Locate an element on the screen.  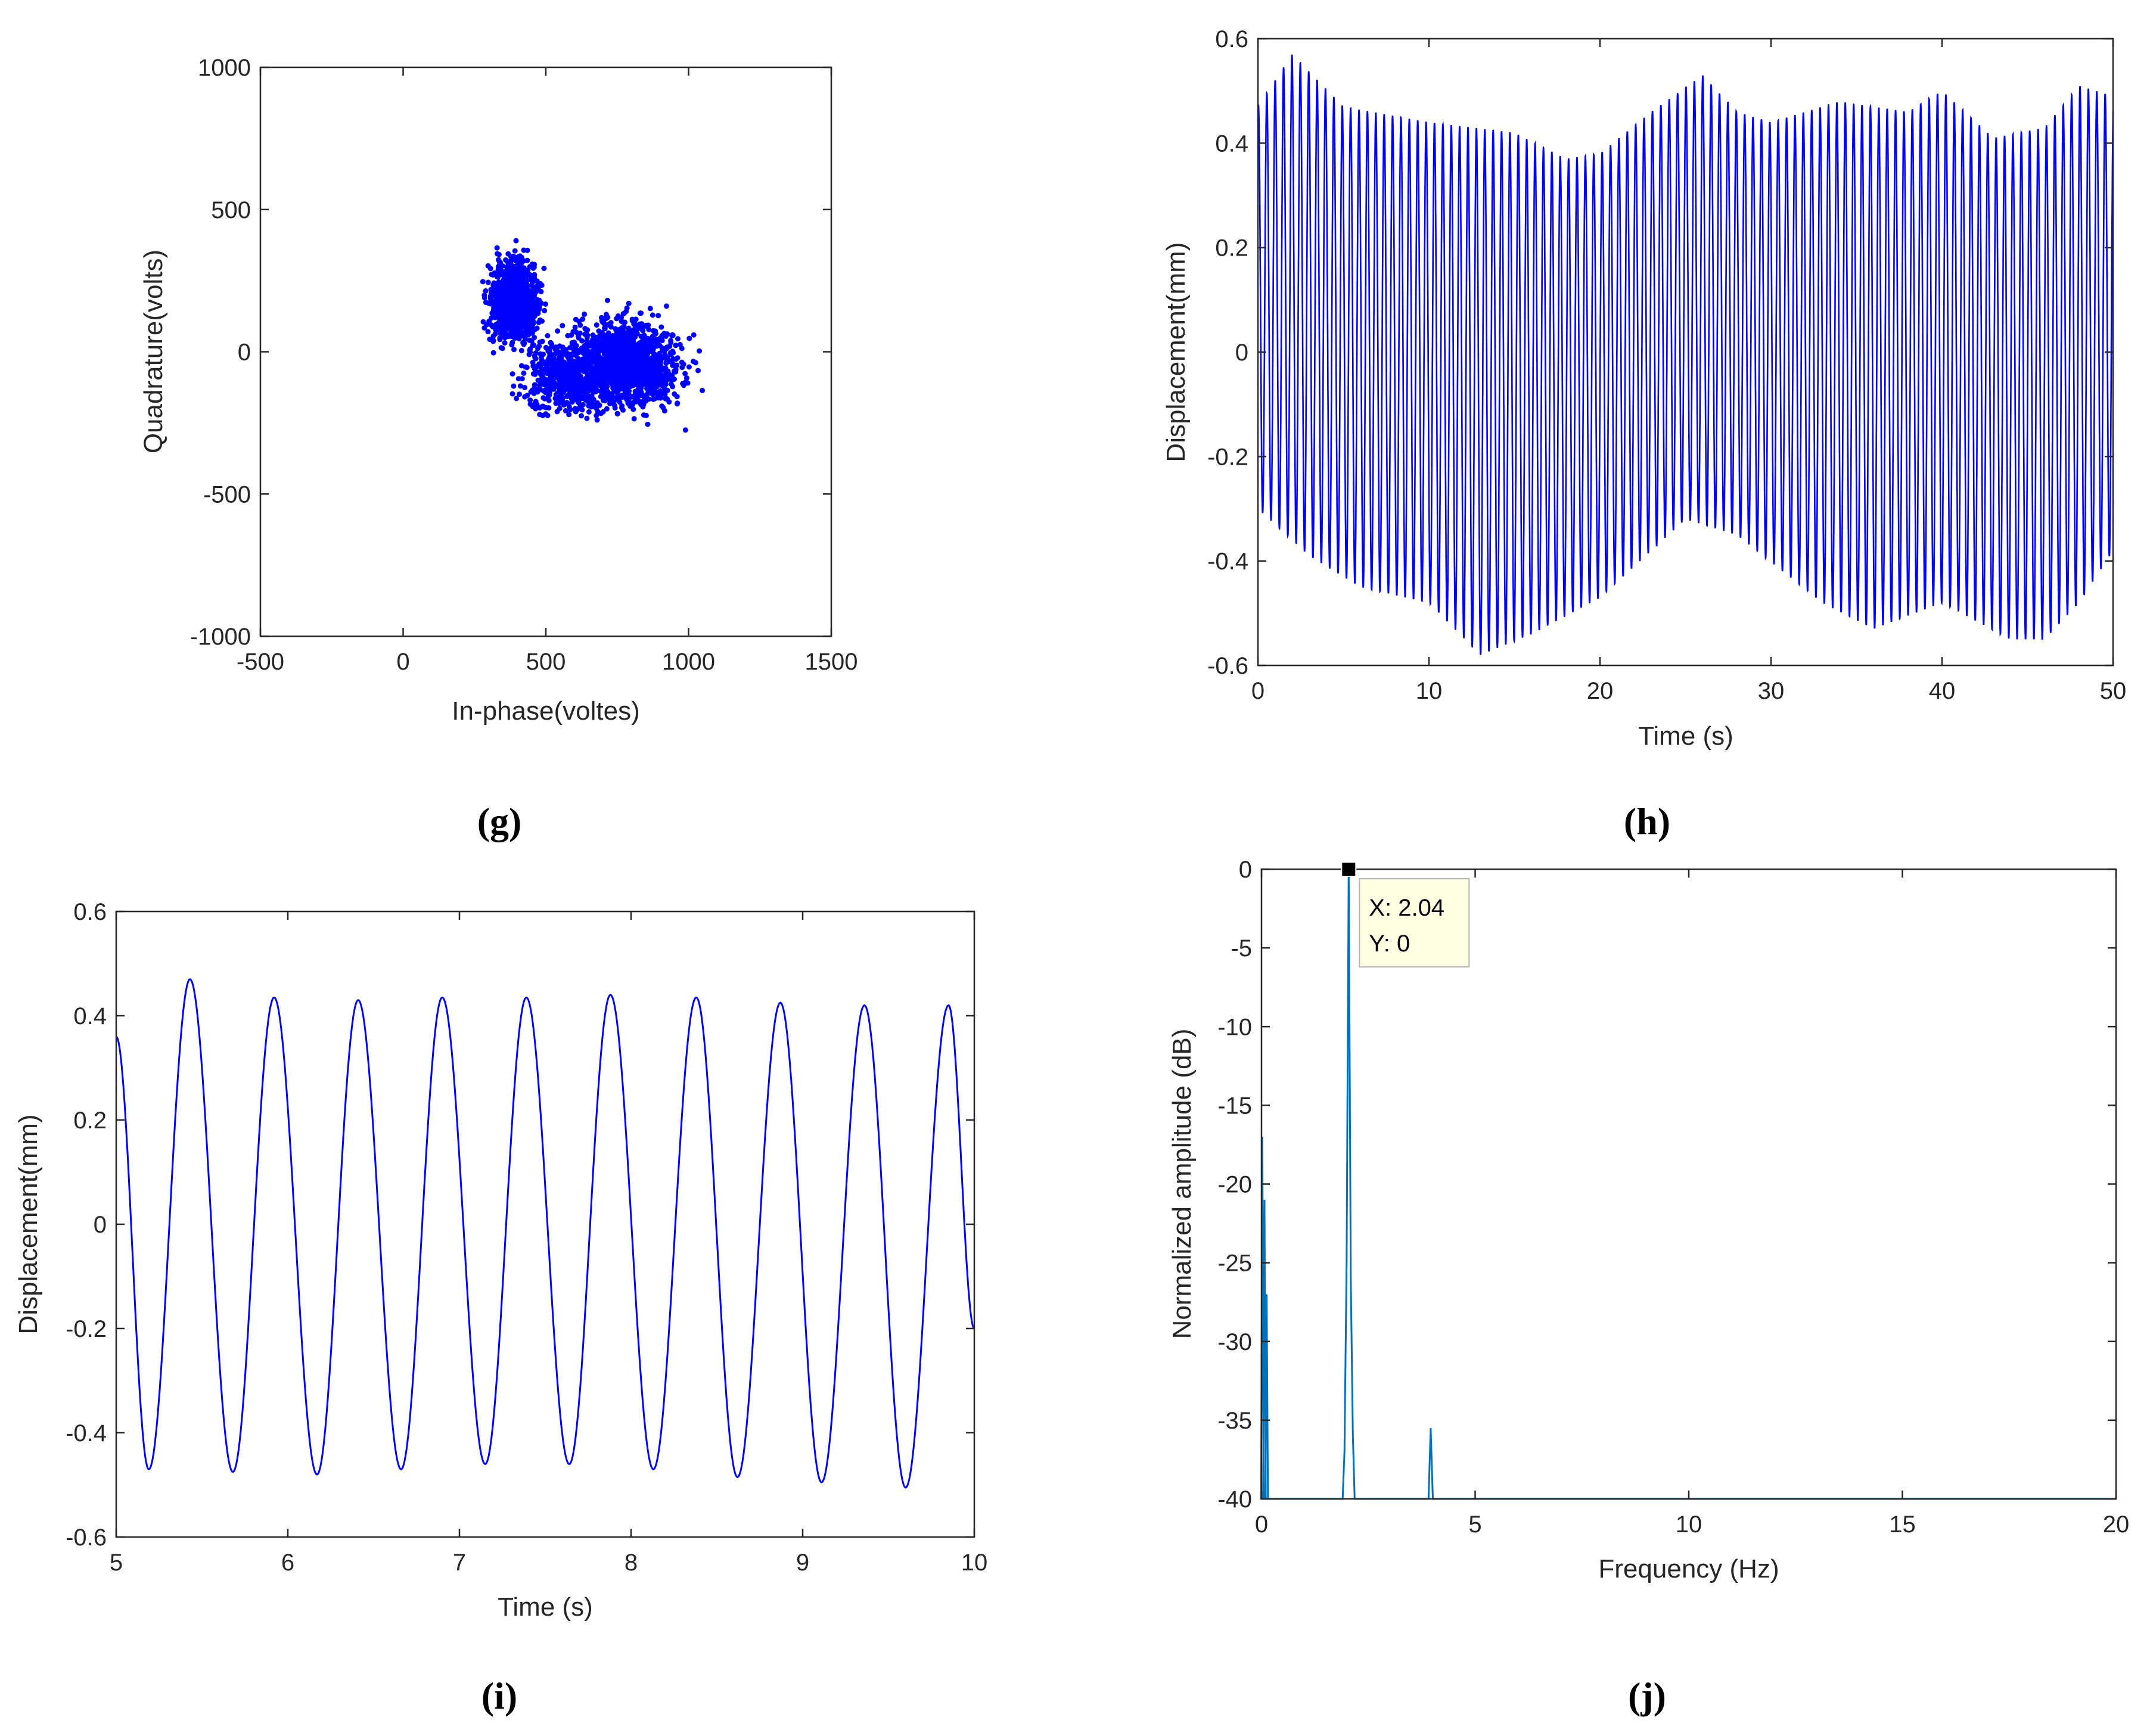
datatip: X: 2.04 Y: 0 is located at coordinates (1406, 914).